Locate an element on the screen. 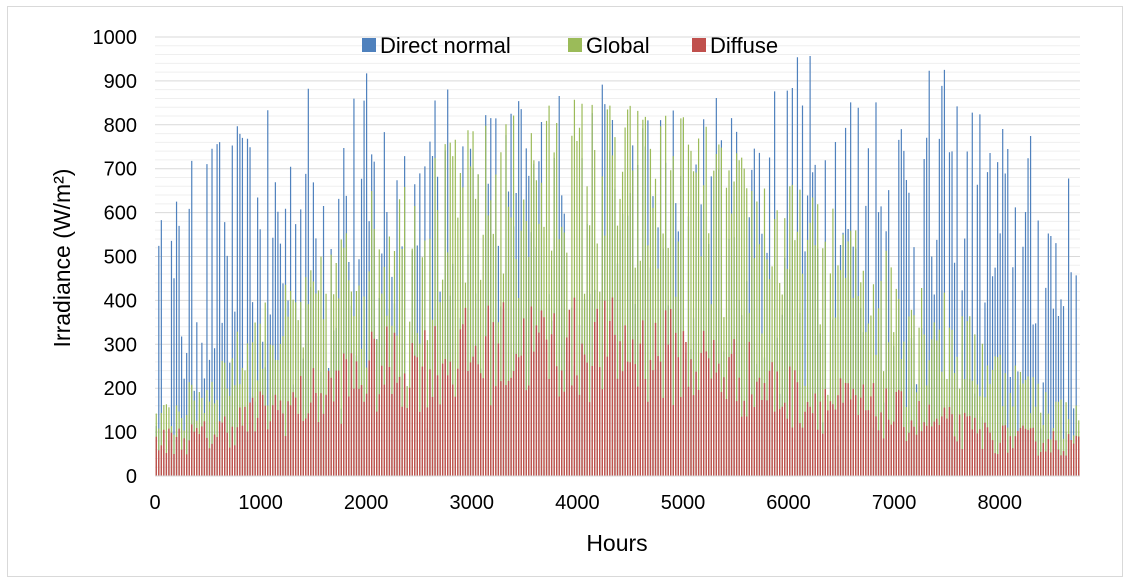  x-tick-label: 1000 is located at coordinates (260, 503).